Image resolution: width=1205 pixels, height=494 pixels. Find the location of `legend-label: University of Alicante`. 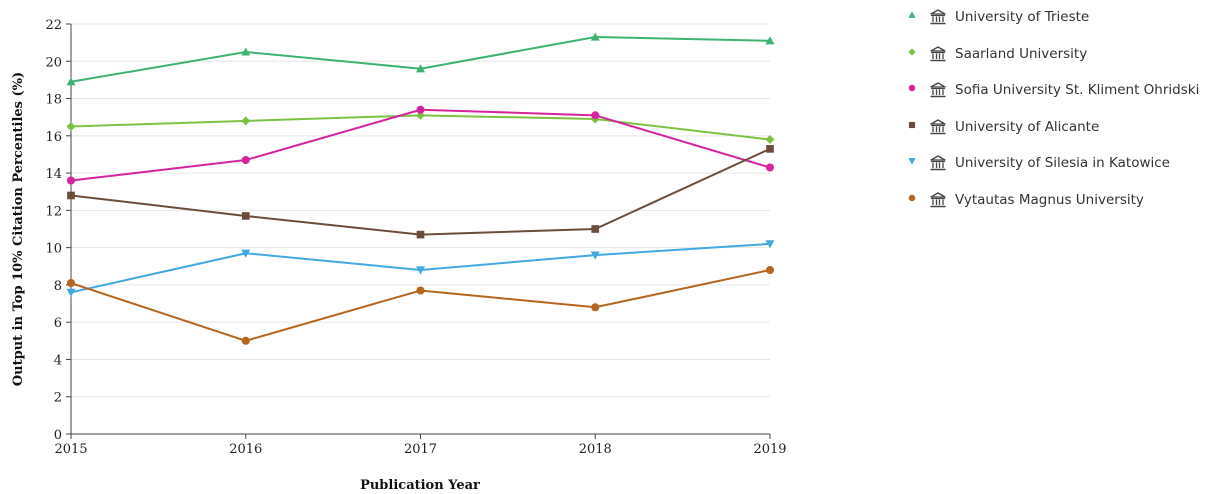

legend-label: University of Alicante is located at coordinates (1027, 126).